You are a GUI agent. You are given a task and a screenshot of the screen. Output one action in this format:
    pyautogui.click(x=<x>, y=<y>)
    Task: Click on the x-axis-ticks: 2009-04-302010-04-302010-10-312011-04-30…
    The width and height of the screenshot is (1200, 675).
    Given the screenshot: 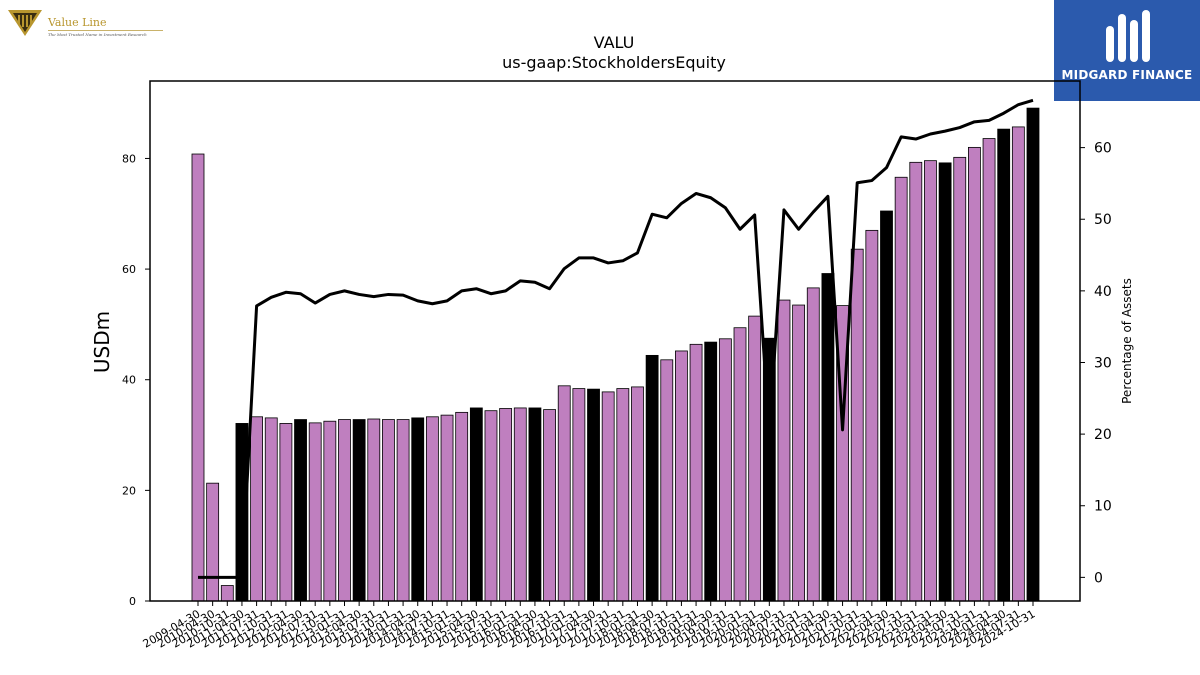 What is the action you would take?
    pyautogui.click(x=589, y=626)
    